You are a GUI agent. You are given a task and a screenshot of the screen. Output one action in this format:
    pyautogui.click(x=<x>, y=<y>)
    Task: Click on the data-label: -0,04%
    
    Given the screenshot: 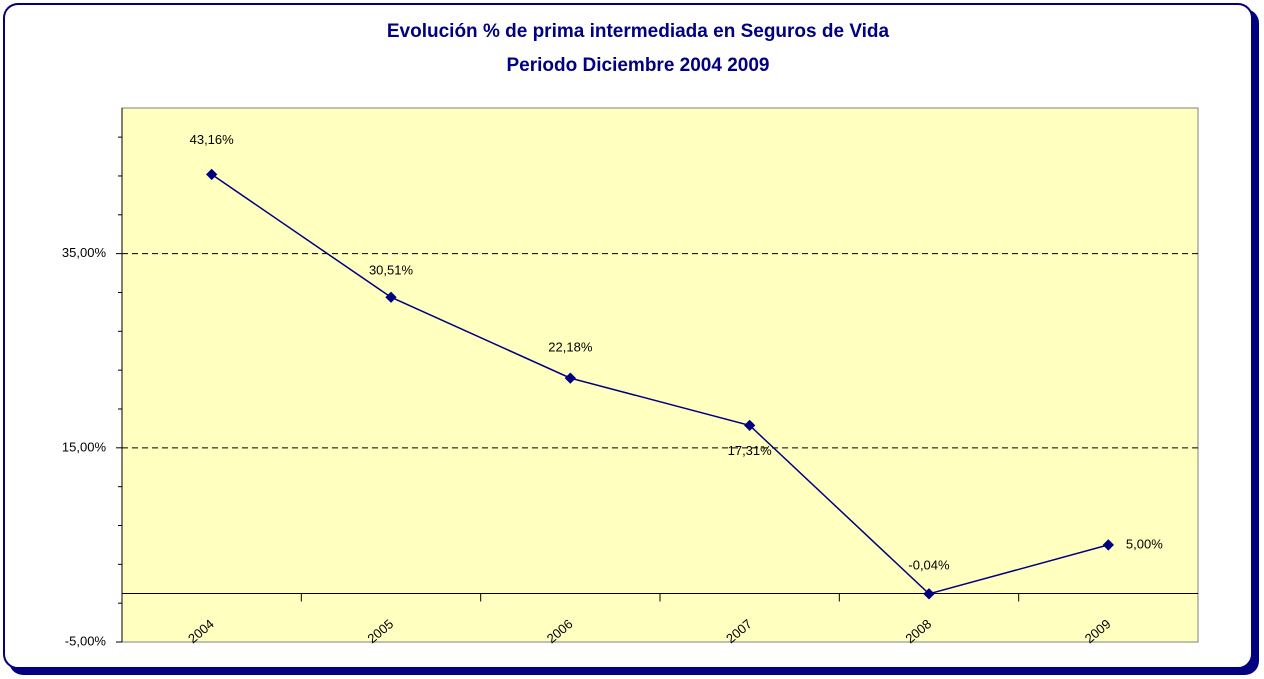 What is the action you would take?
    pyautogui.click(x=929, y=564)
    